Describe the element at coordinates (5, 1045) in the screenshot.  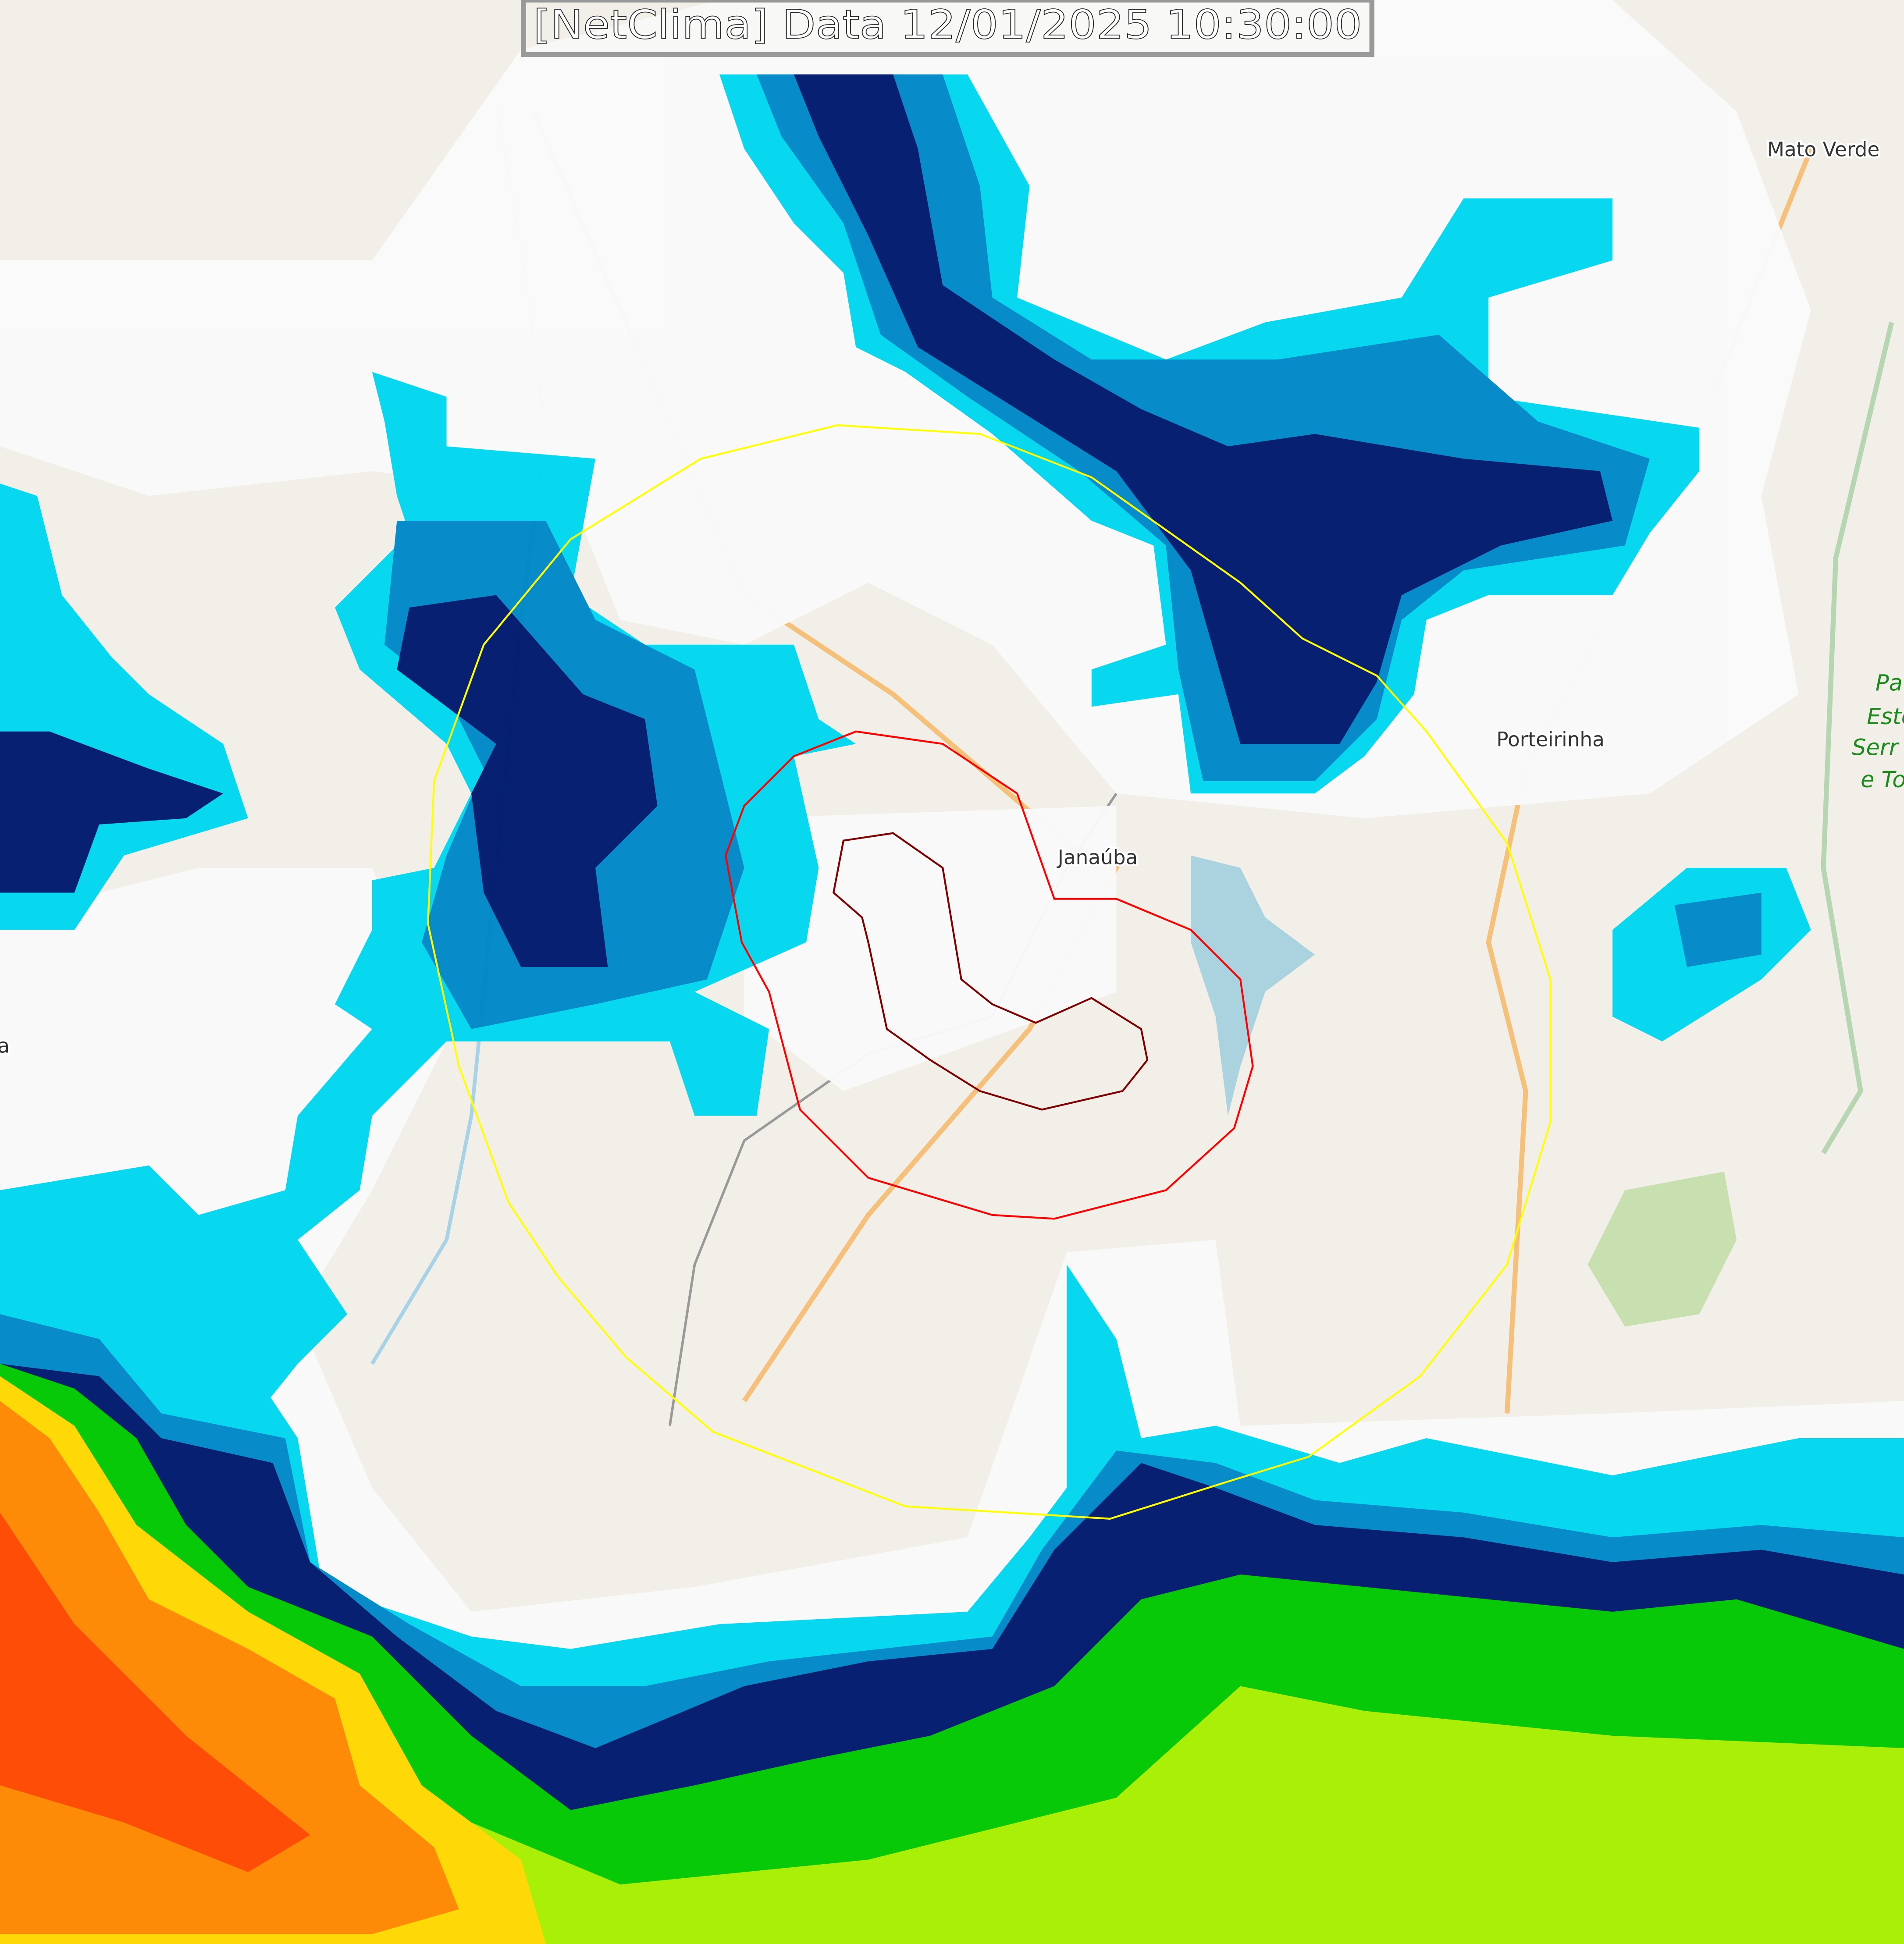
I see `place-label-left-edge: a` at that location.